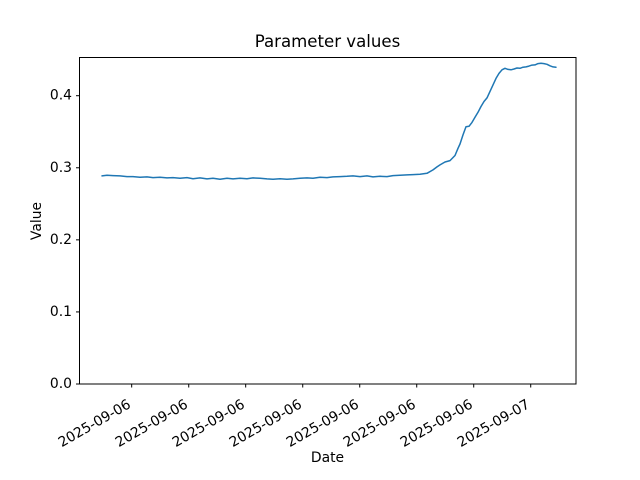  Describe the element at coordinates (61, 384) in the screenshot. I see `y-tick-label: 0.0` at that location.